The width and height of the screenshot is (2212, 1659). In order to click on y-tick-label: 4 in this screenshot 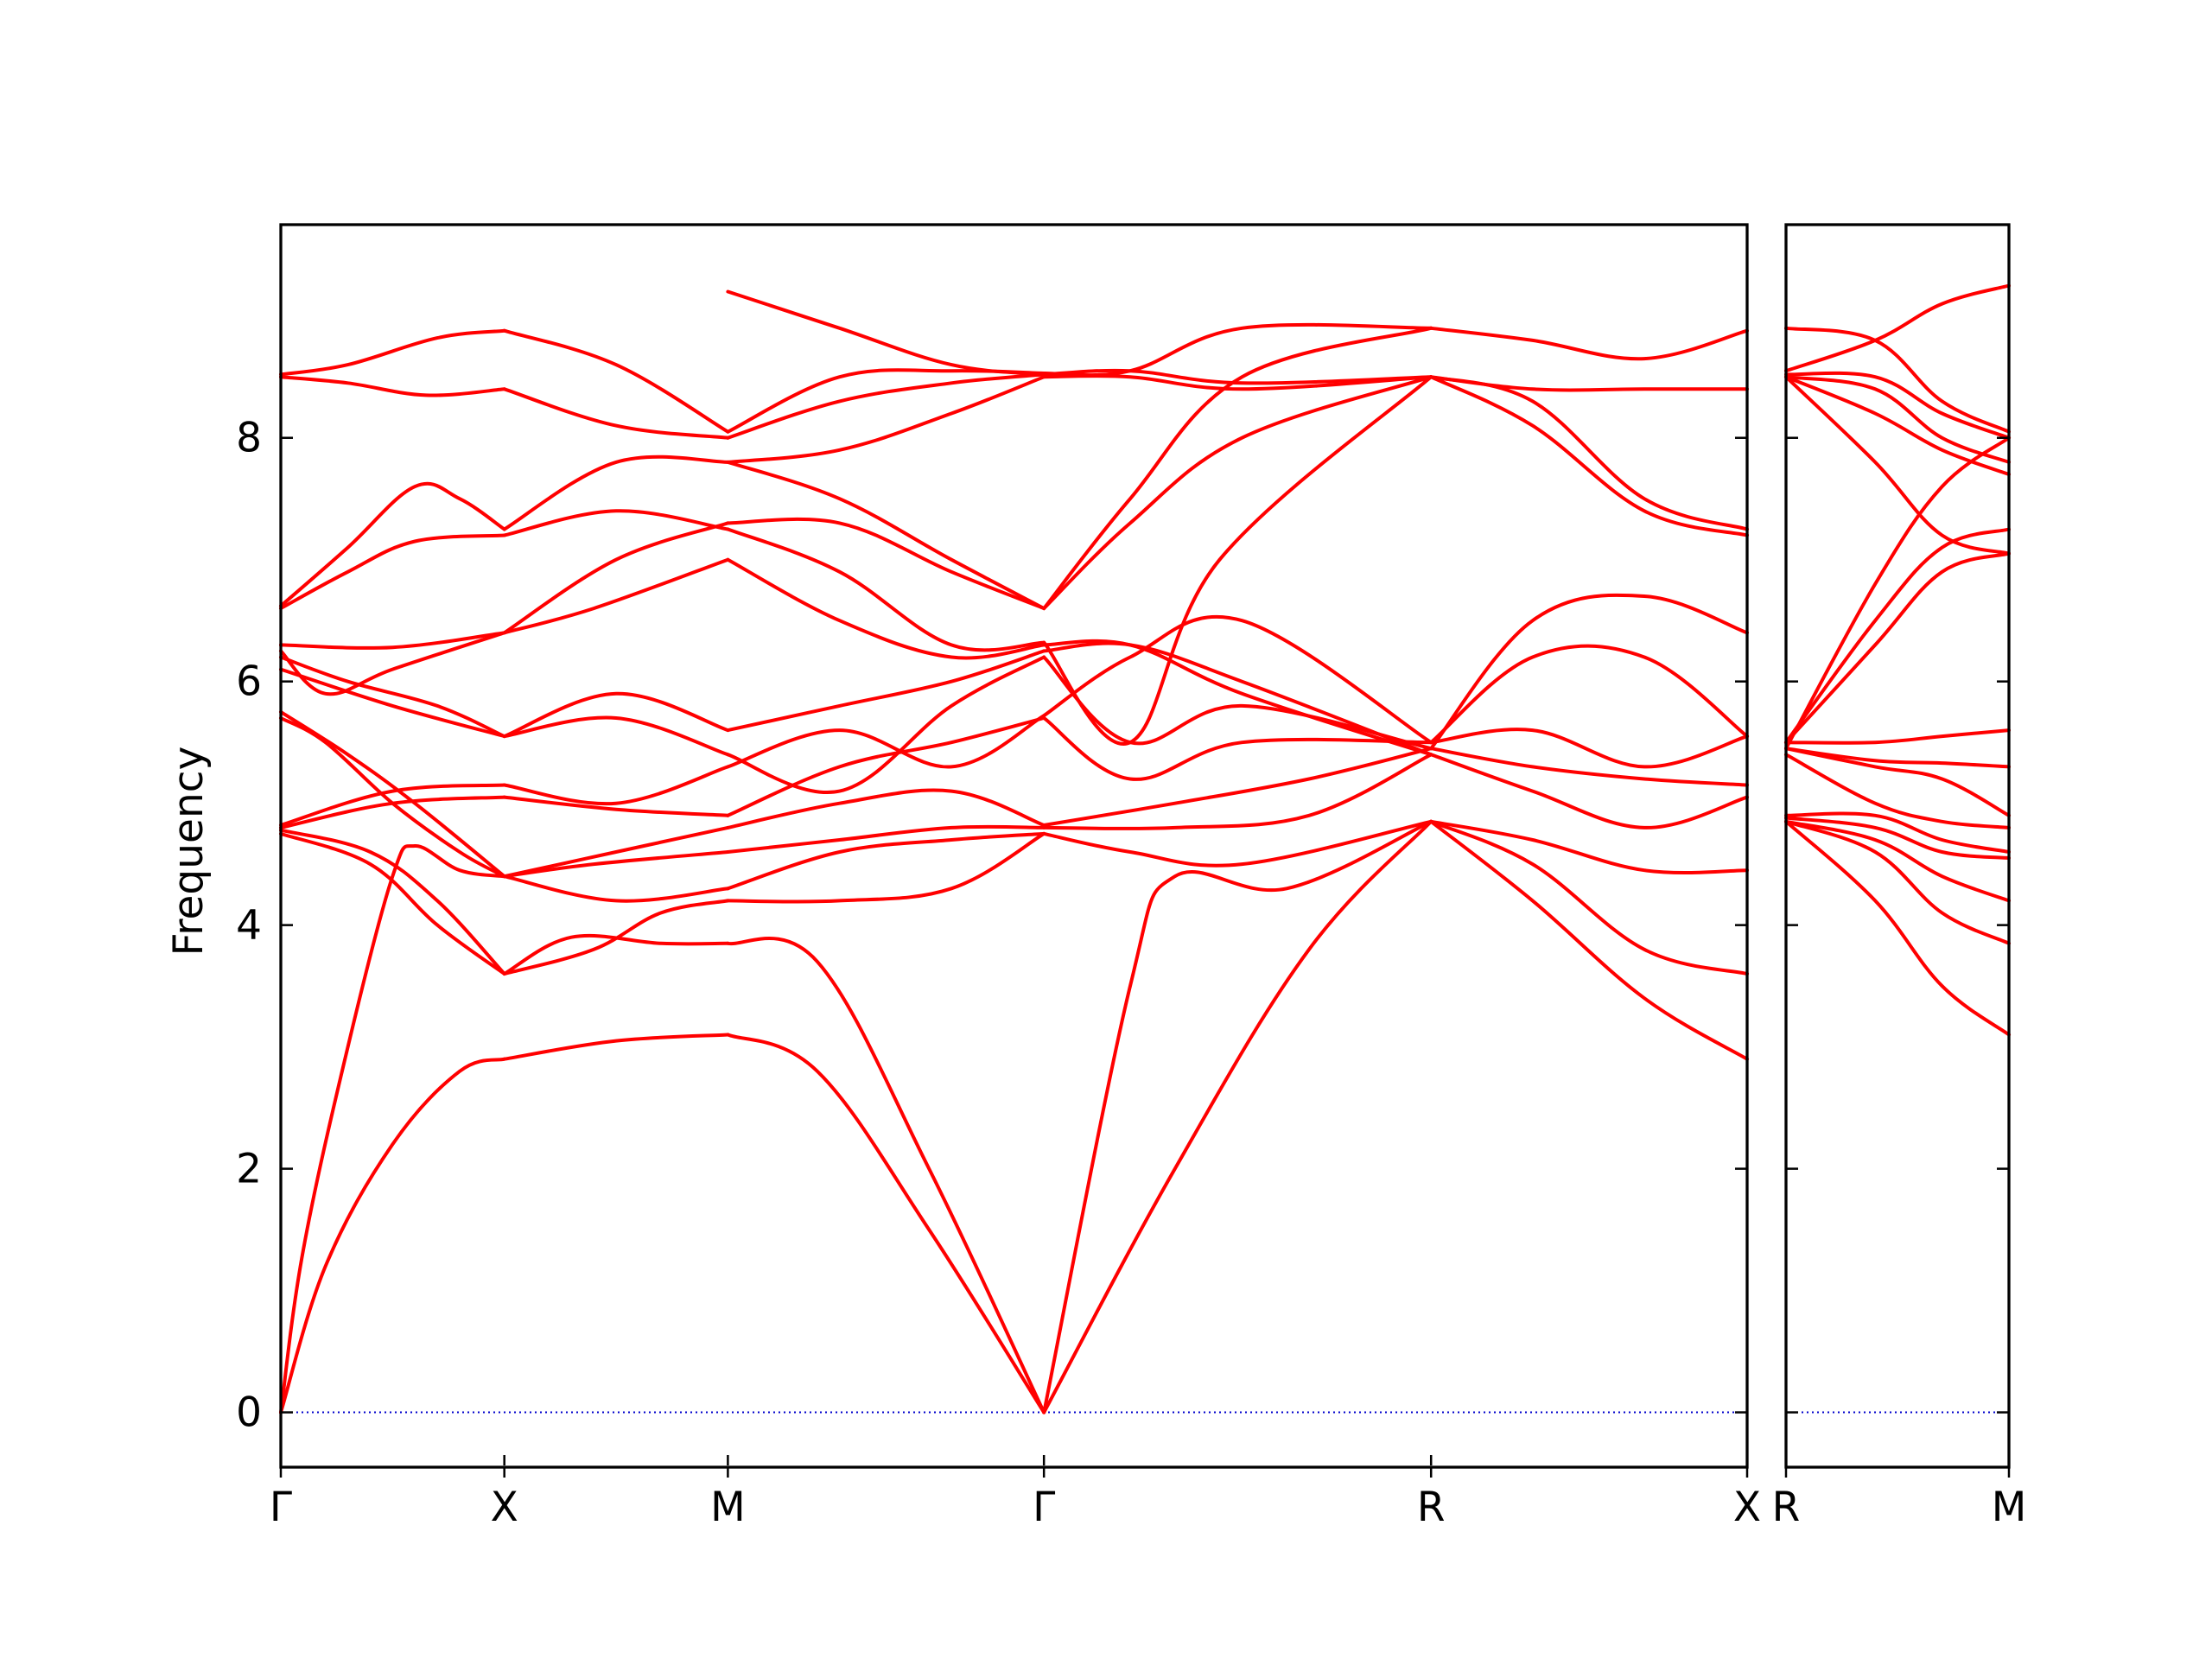, I will do `click(249, 926)`.